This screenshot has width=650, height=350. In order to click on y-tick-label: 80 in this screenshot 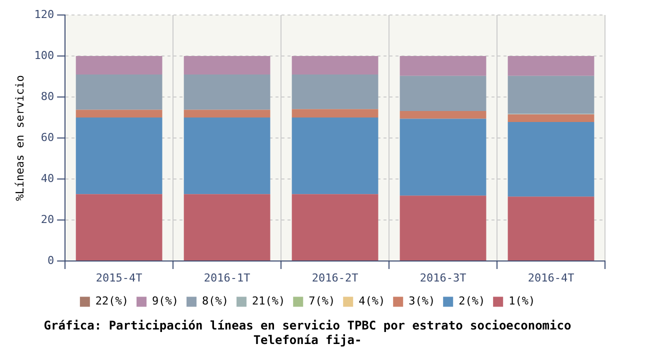, I will do `click(47, 96)`.